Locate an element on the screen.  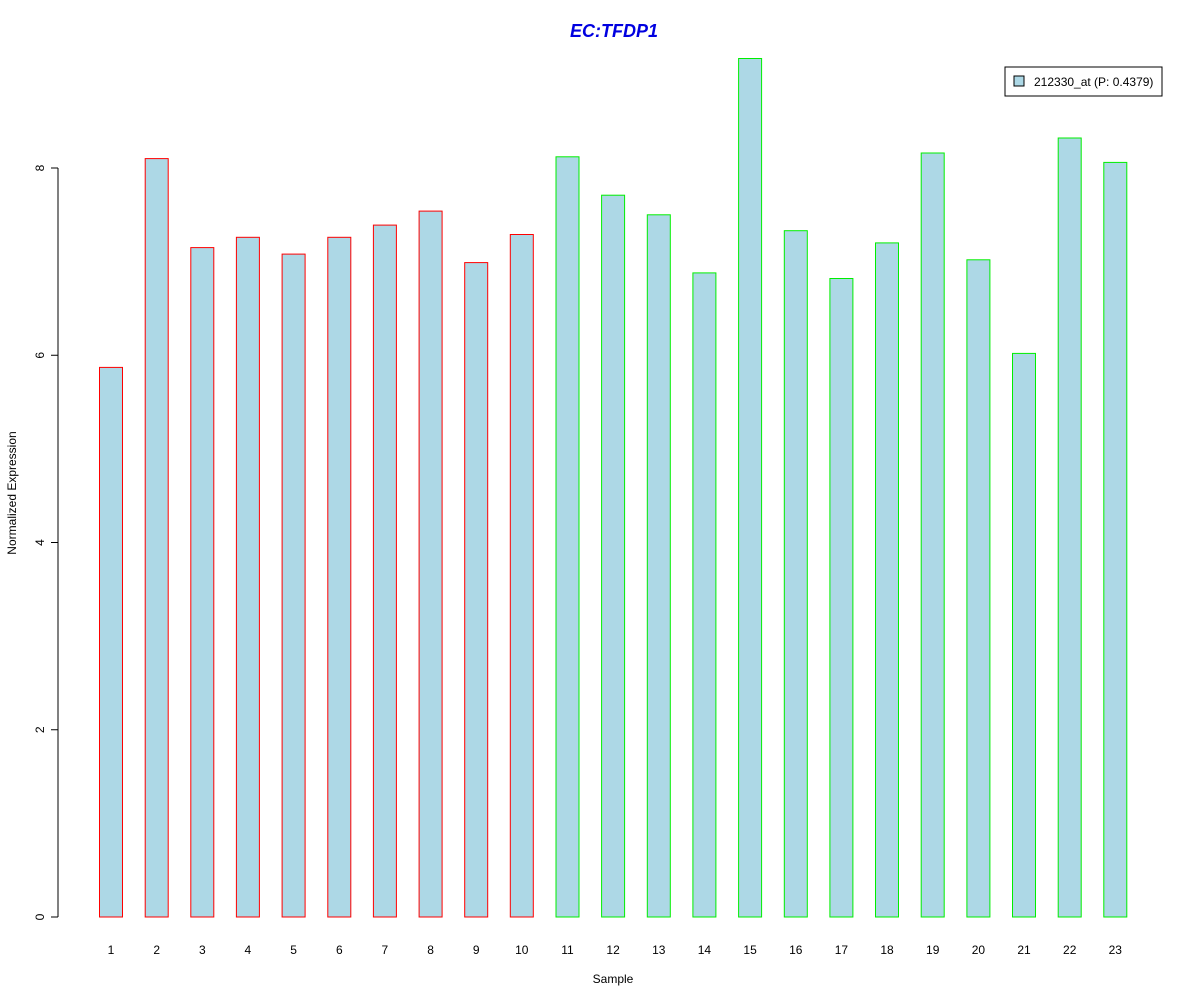
x-tick-label: 23 is located at coordinates (1116, 950).